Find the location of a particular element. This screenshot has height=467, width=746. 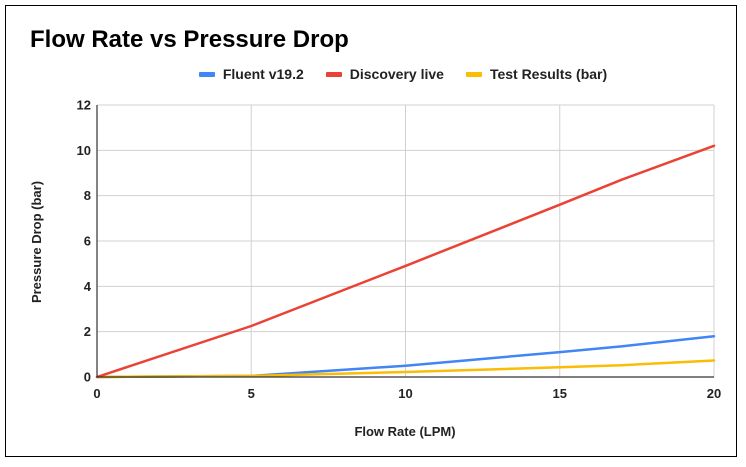

x-tick-label: 5 is located at coordinates (251, 393).